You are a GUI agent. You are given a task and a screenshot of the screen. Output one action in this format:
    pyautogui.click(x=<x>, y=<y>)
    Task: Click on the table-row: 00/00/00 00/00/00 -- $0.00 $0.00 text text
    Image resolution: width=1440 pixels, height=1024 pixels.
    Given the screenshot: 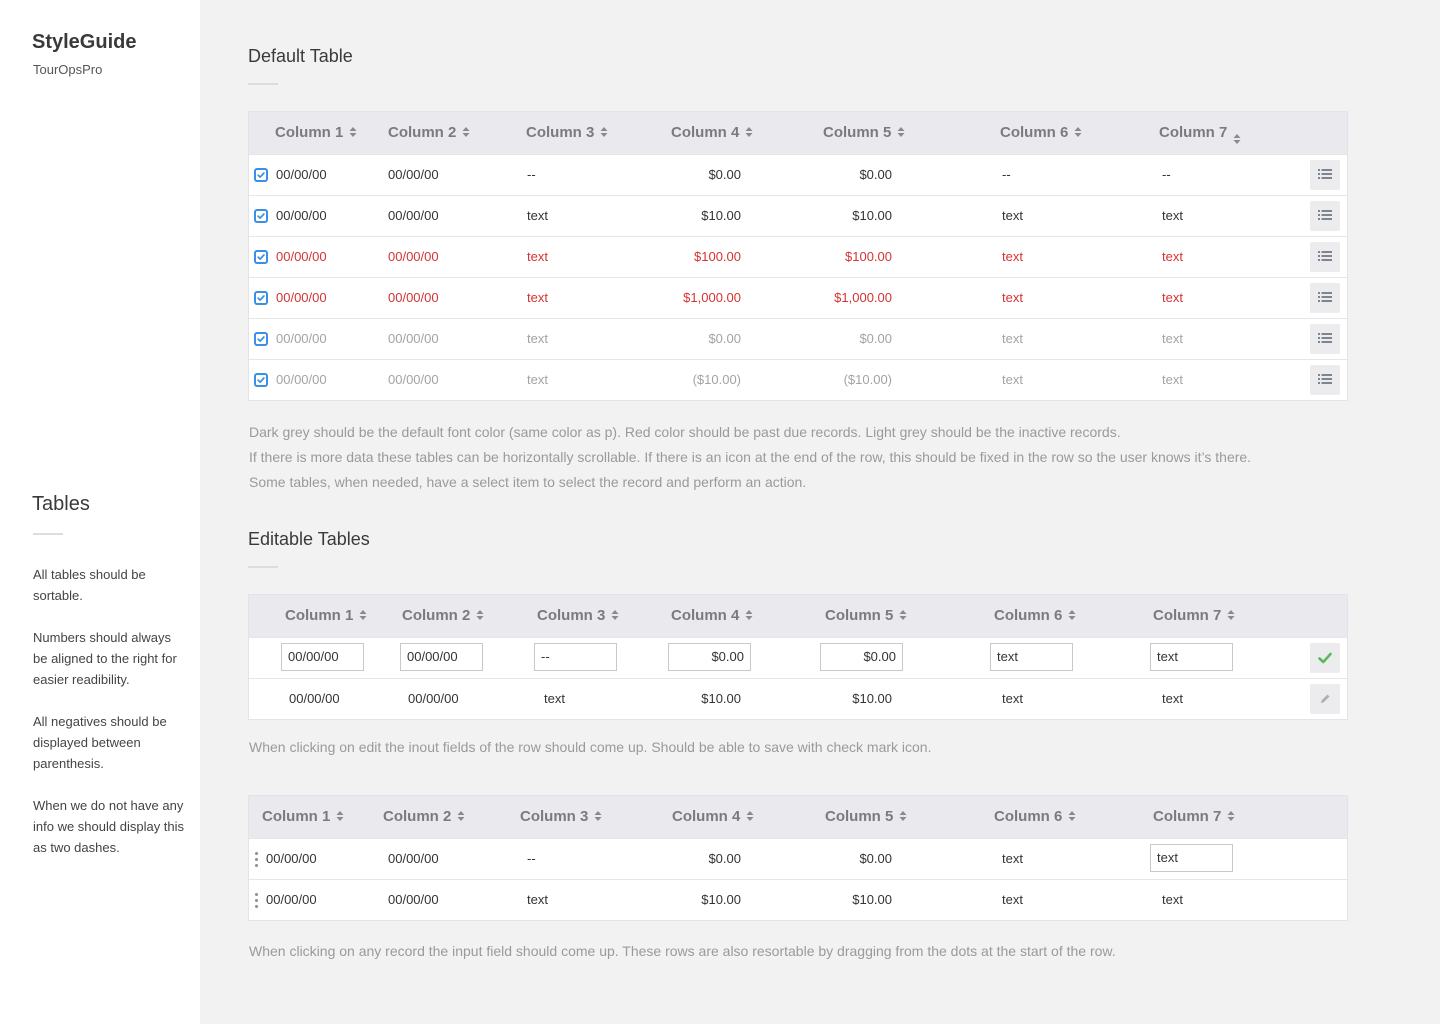 What is the action you would take?
    pyautogui.click(x=798, y=858)
    